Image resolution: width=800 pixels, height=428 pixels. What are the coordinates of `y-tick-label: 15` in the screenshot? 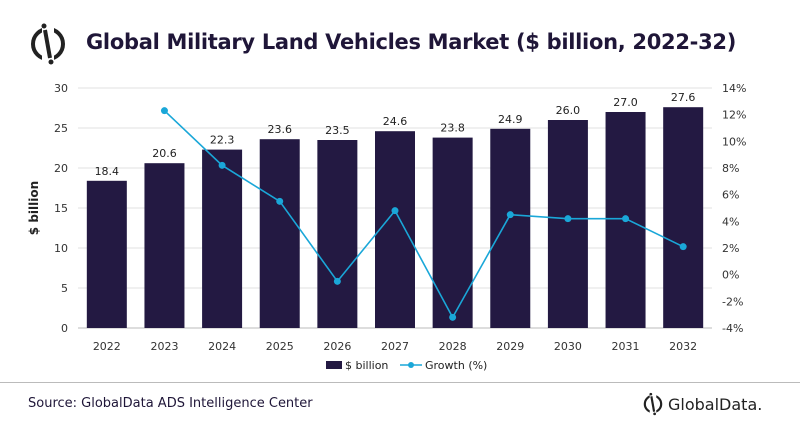 It's located at (61, 208).